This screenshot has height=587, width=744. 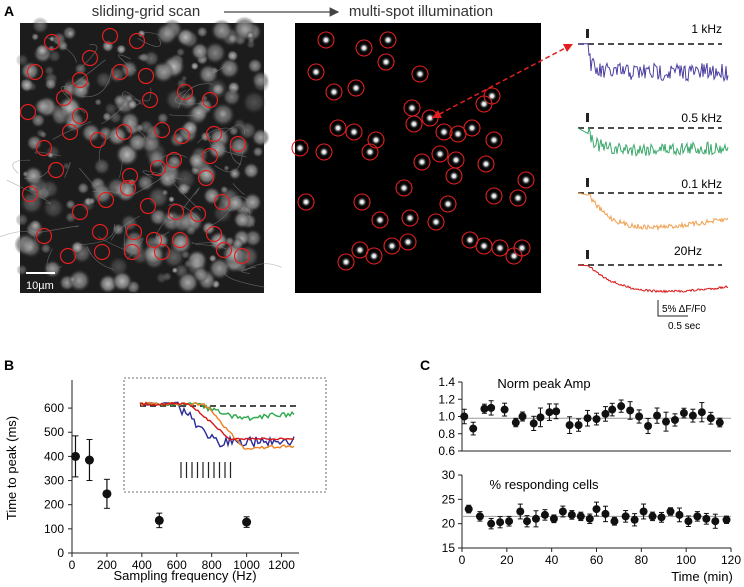 What do you see at coordinates (653, 63) in the screenshot?
I see `trace-line` at bounding box center [653, 63].